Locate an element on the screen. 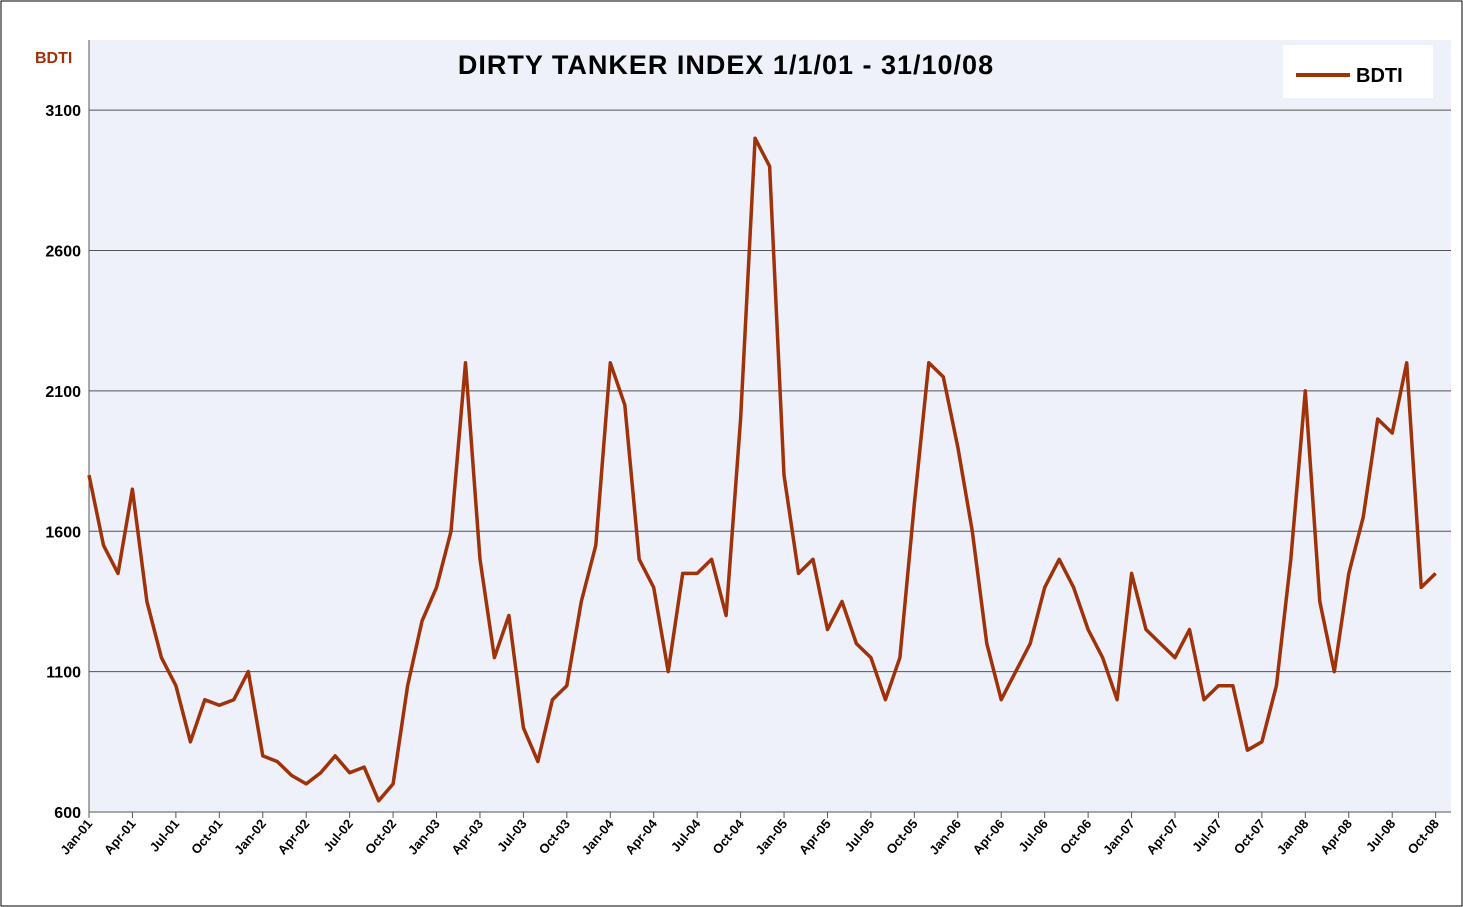 The width and height of the screenshot is (1463, 907). y-tick-label: 1100 is located at coordinates (63, 673).